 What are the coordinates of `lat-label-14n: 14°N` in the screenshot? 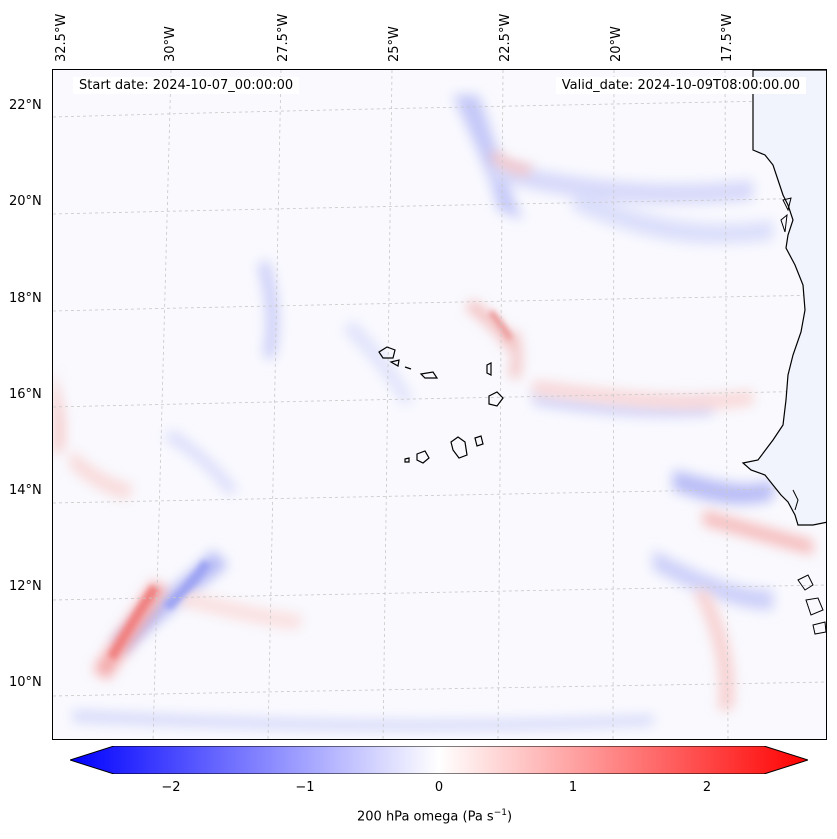 It's located at (25, 490).